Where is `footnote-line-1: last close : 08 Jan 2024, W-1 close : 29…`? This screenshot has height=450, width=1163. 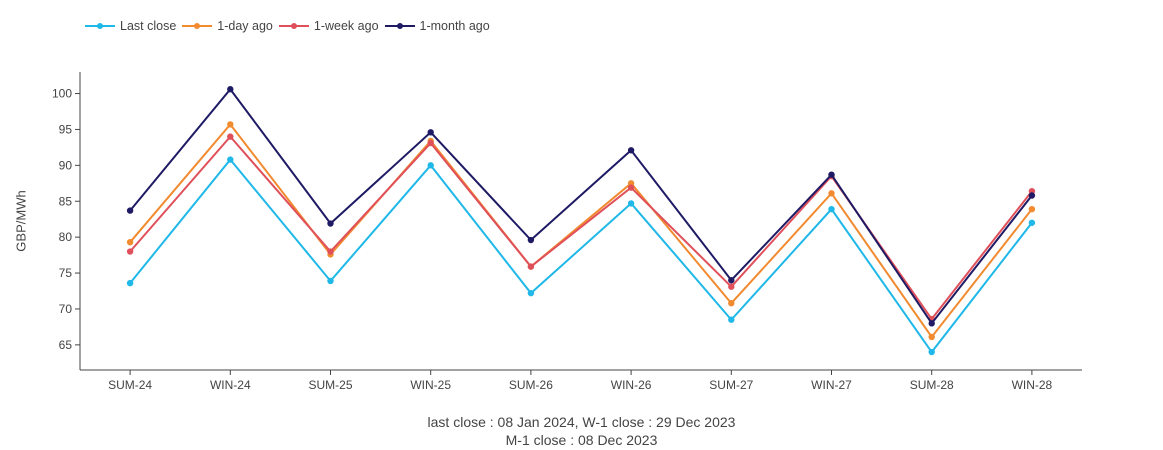
footnote-line-1: last close : 08 Jan 2024, W-1 close : 29… is located at coordinates (581, 422).